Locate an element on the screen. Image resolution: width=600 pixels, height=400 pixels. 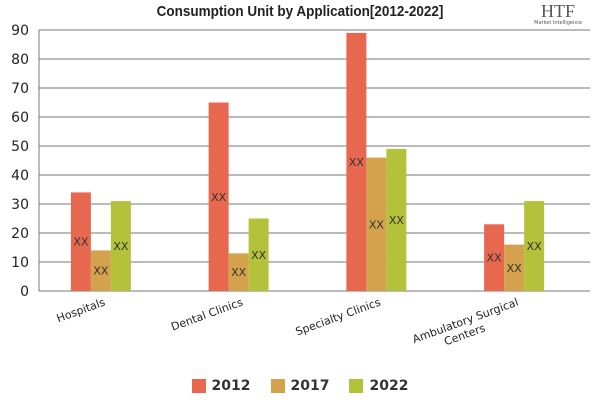
y-tick-label: 10 is located at coordinates (20, 263).